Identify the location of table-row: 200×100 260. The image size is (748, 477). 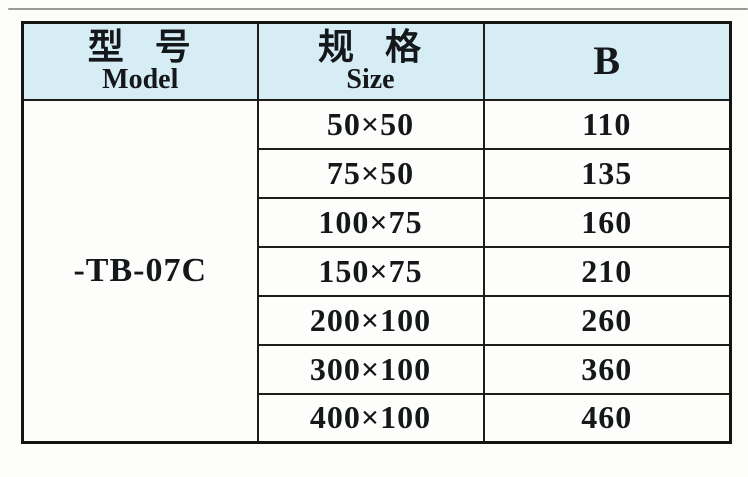
(377, 320).